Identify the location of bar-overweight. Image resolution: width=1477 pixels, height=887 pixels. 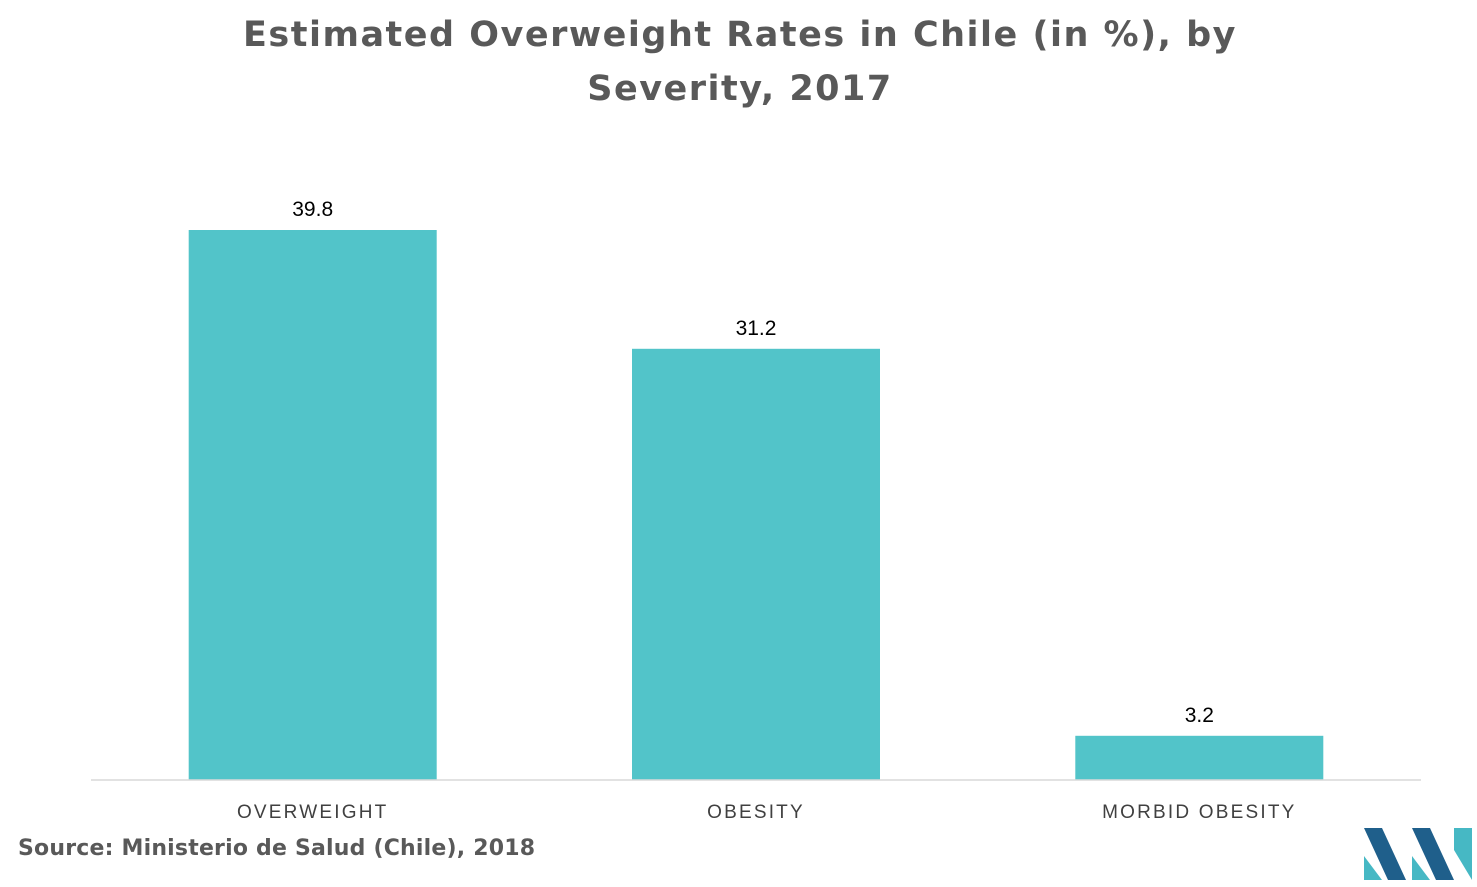
(312, 505).